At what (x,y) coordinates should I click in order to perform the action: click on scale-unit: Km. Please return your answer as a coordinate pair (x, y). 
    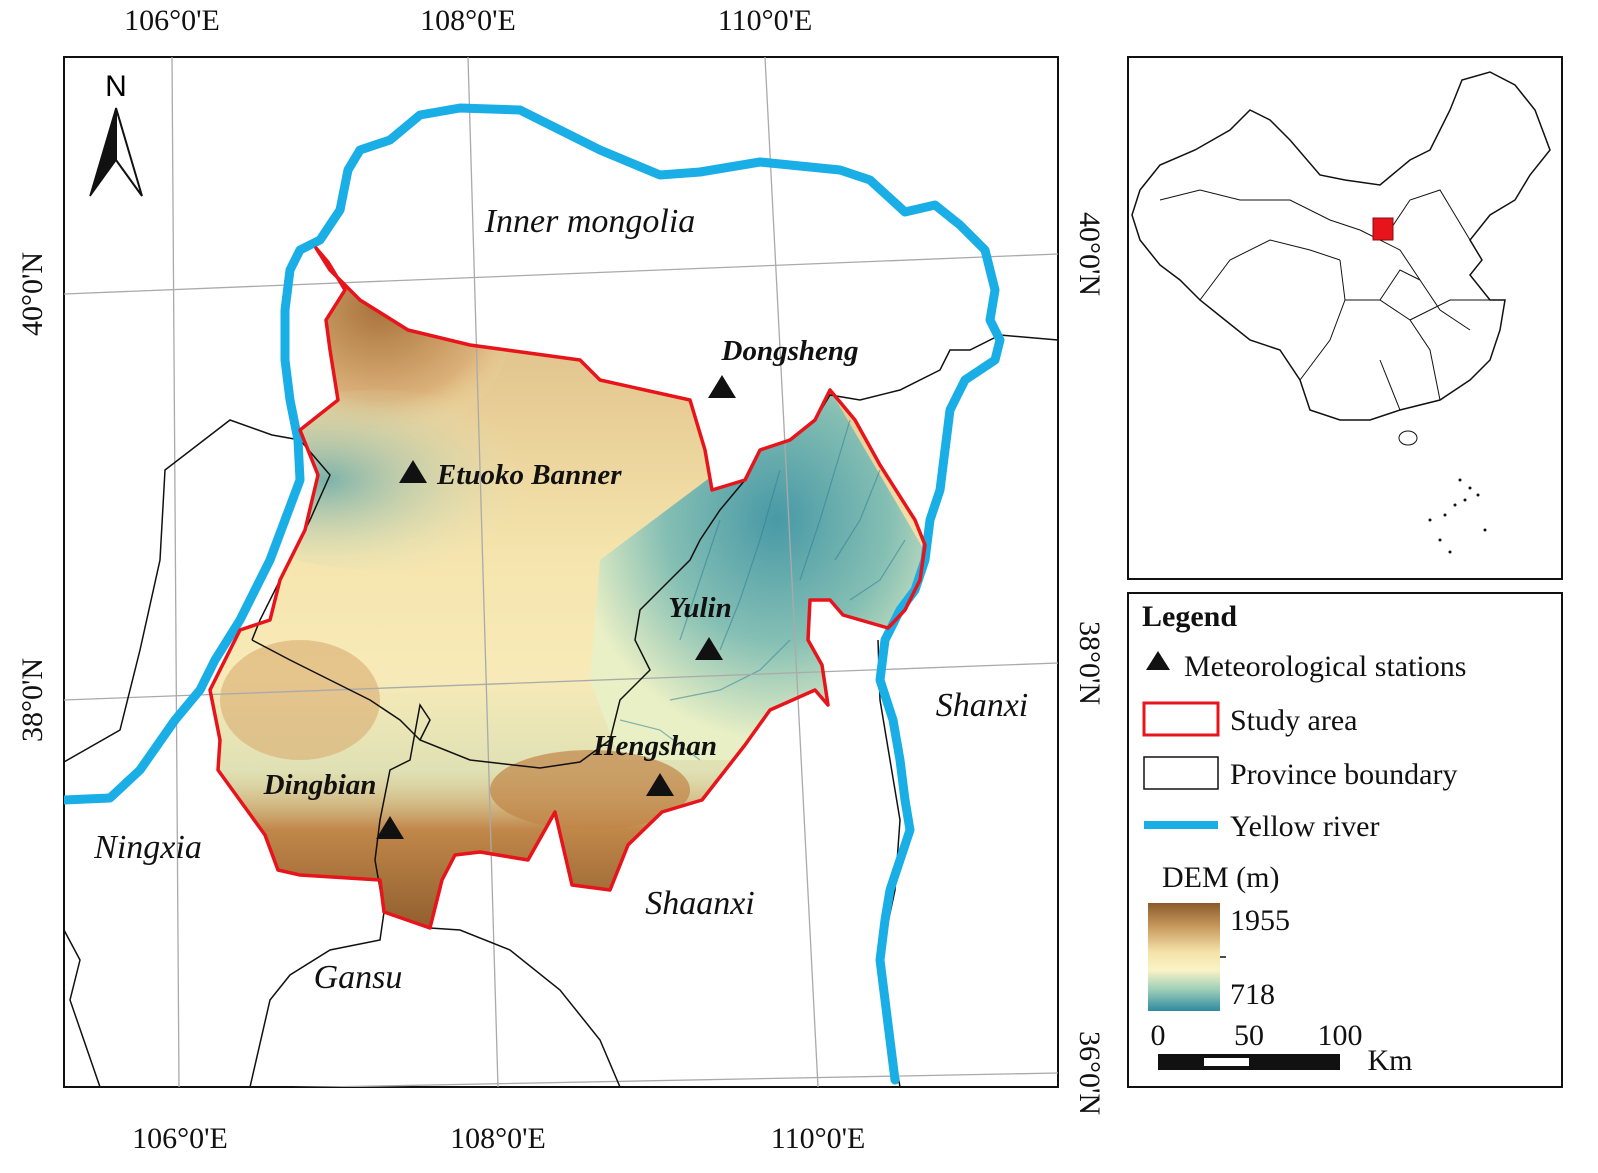
    Looking at the image, I should click on (1390, 1060).